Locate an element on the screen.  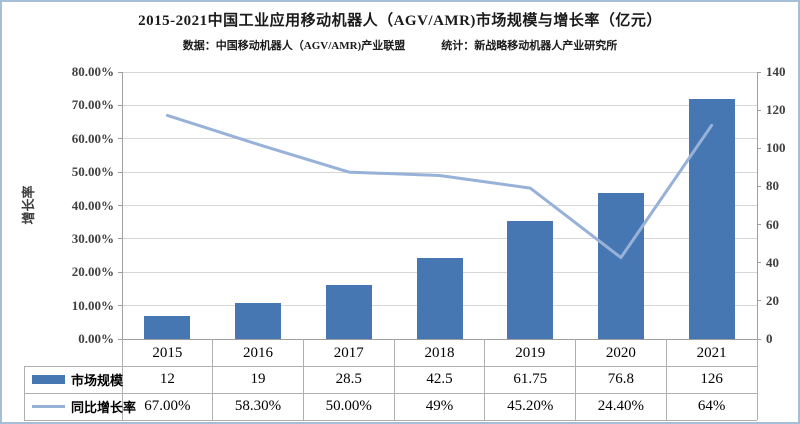
bar-2017 is located at coordinates (348, 311).